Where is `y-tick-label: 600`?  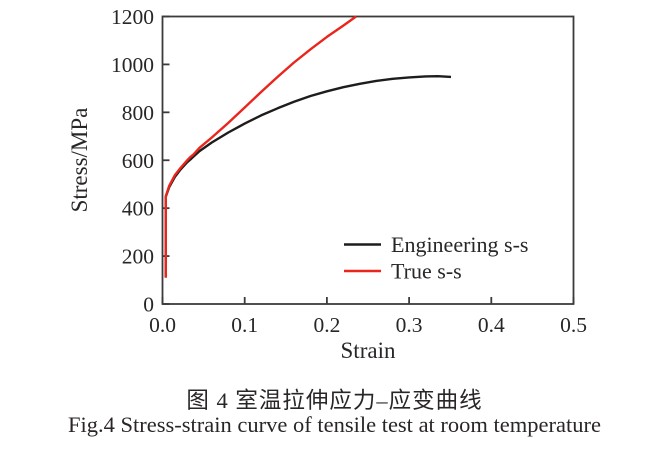
y-tick-label: 600 is located at coordinates (138, 161).